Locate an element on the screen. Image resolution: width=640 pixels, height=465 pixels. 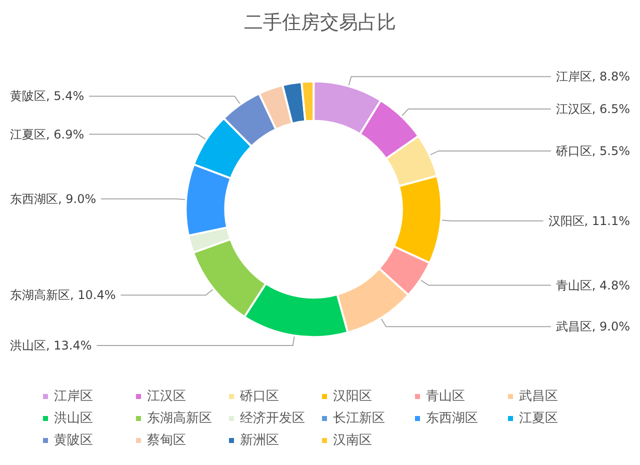
legend-label: 青山区 is located at coordinates (445, 396).